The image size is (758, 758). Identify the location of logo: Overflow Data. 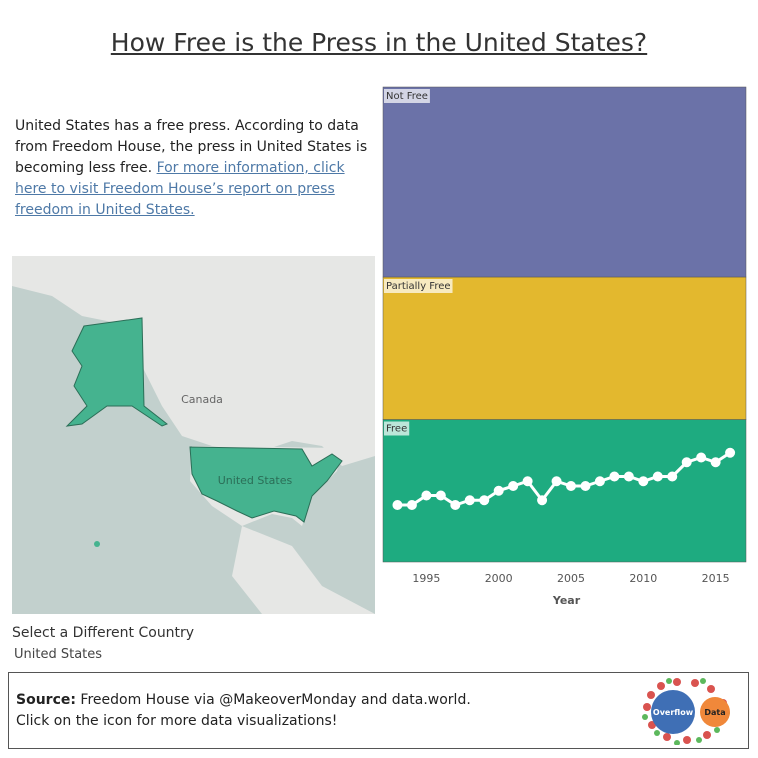
(685, 711).